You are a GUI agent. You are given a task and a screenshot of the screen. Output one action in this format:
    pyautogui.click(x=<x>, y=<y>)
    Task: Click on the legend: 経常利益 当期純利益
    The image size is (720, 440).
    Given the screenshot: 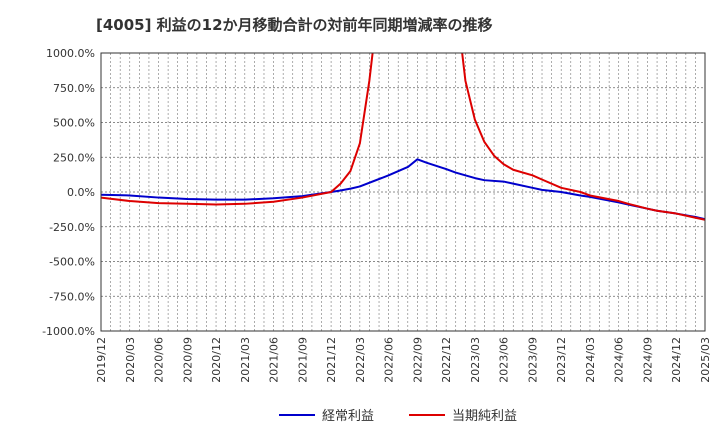 What is the action you would take?
    pyautogui.click(x=398, y=416)
    